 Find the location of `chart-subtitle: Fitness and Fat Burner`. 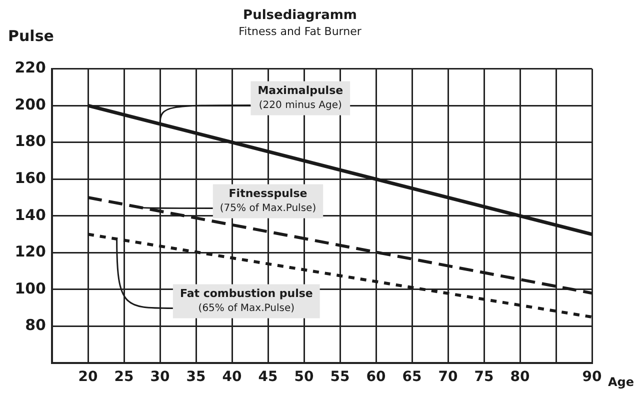

chart-subtitle: Fitness and Fat Burner is located at coordinates (300, 31).